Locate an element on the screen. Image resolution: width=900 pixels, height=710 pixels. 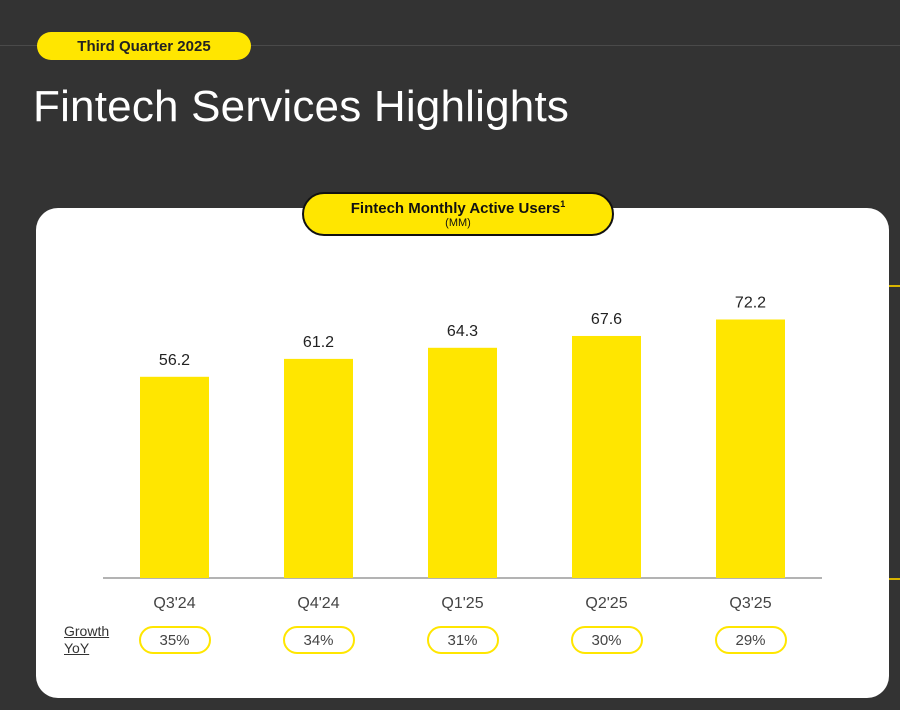
data-label: 56.2 is located at coordinates (174, 360).